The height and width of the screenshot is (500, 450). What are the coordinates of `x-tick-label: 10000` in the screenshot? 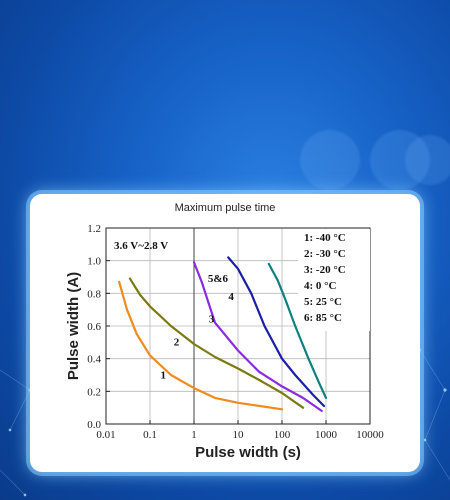 It's located at (370, 435).